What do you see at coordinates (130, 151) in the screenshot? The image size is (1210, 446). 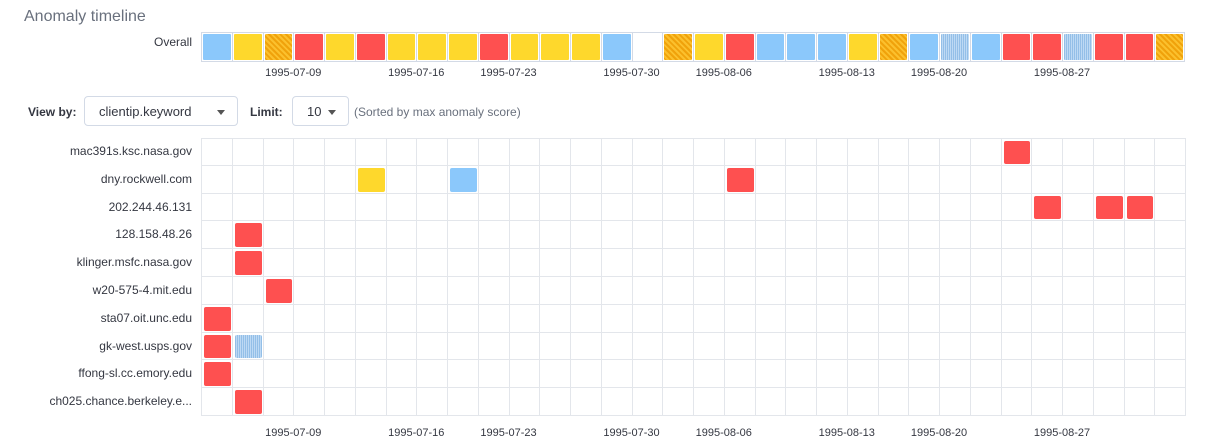 I see `swimlane-row-label: mac391s.ksc.nasa.gov` at bounding box center [130, 151].